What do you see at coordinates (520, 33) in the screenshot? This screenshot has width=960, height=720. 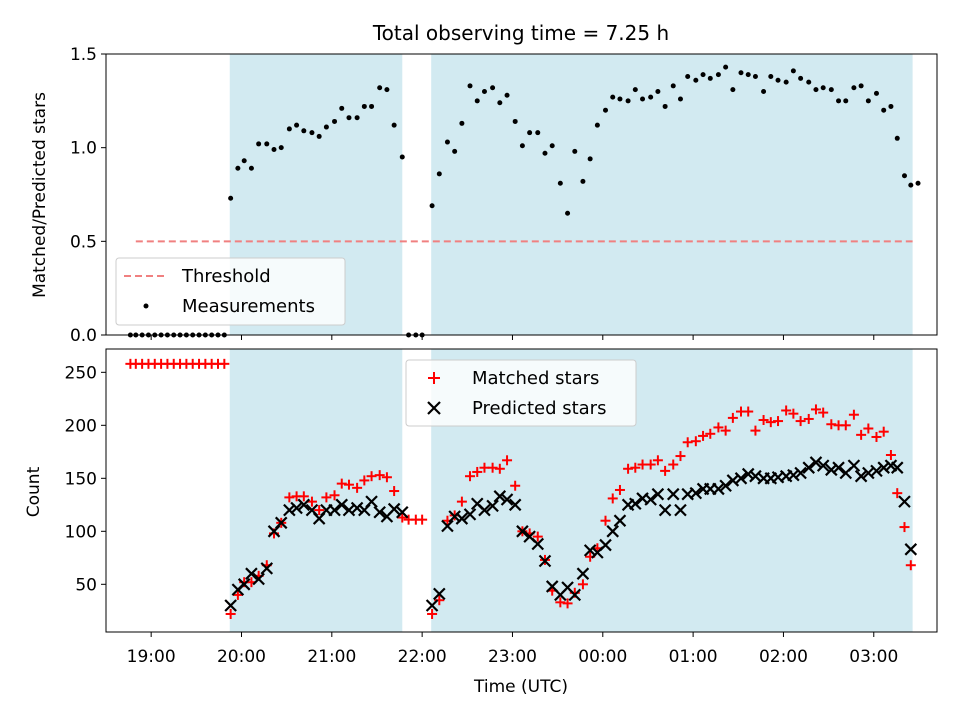 I see `chart-title: Total observing time = 7.25 h` at bounding box center [520, 33].